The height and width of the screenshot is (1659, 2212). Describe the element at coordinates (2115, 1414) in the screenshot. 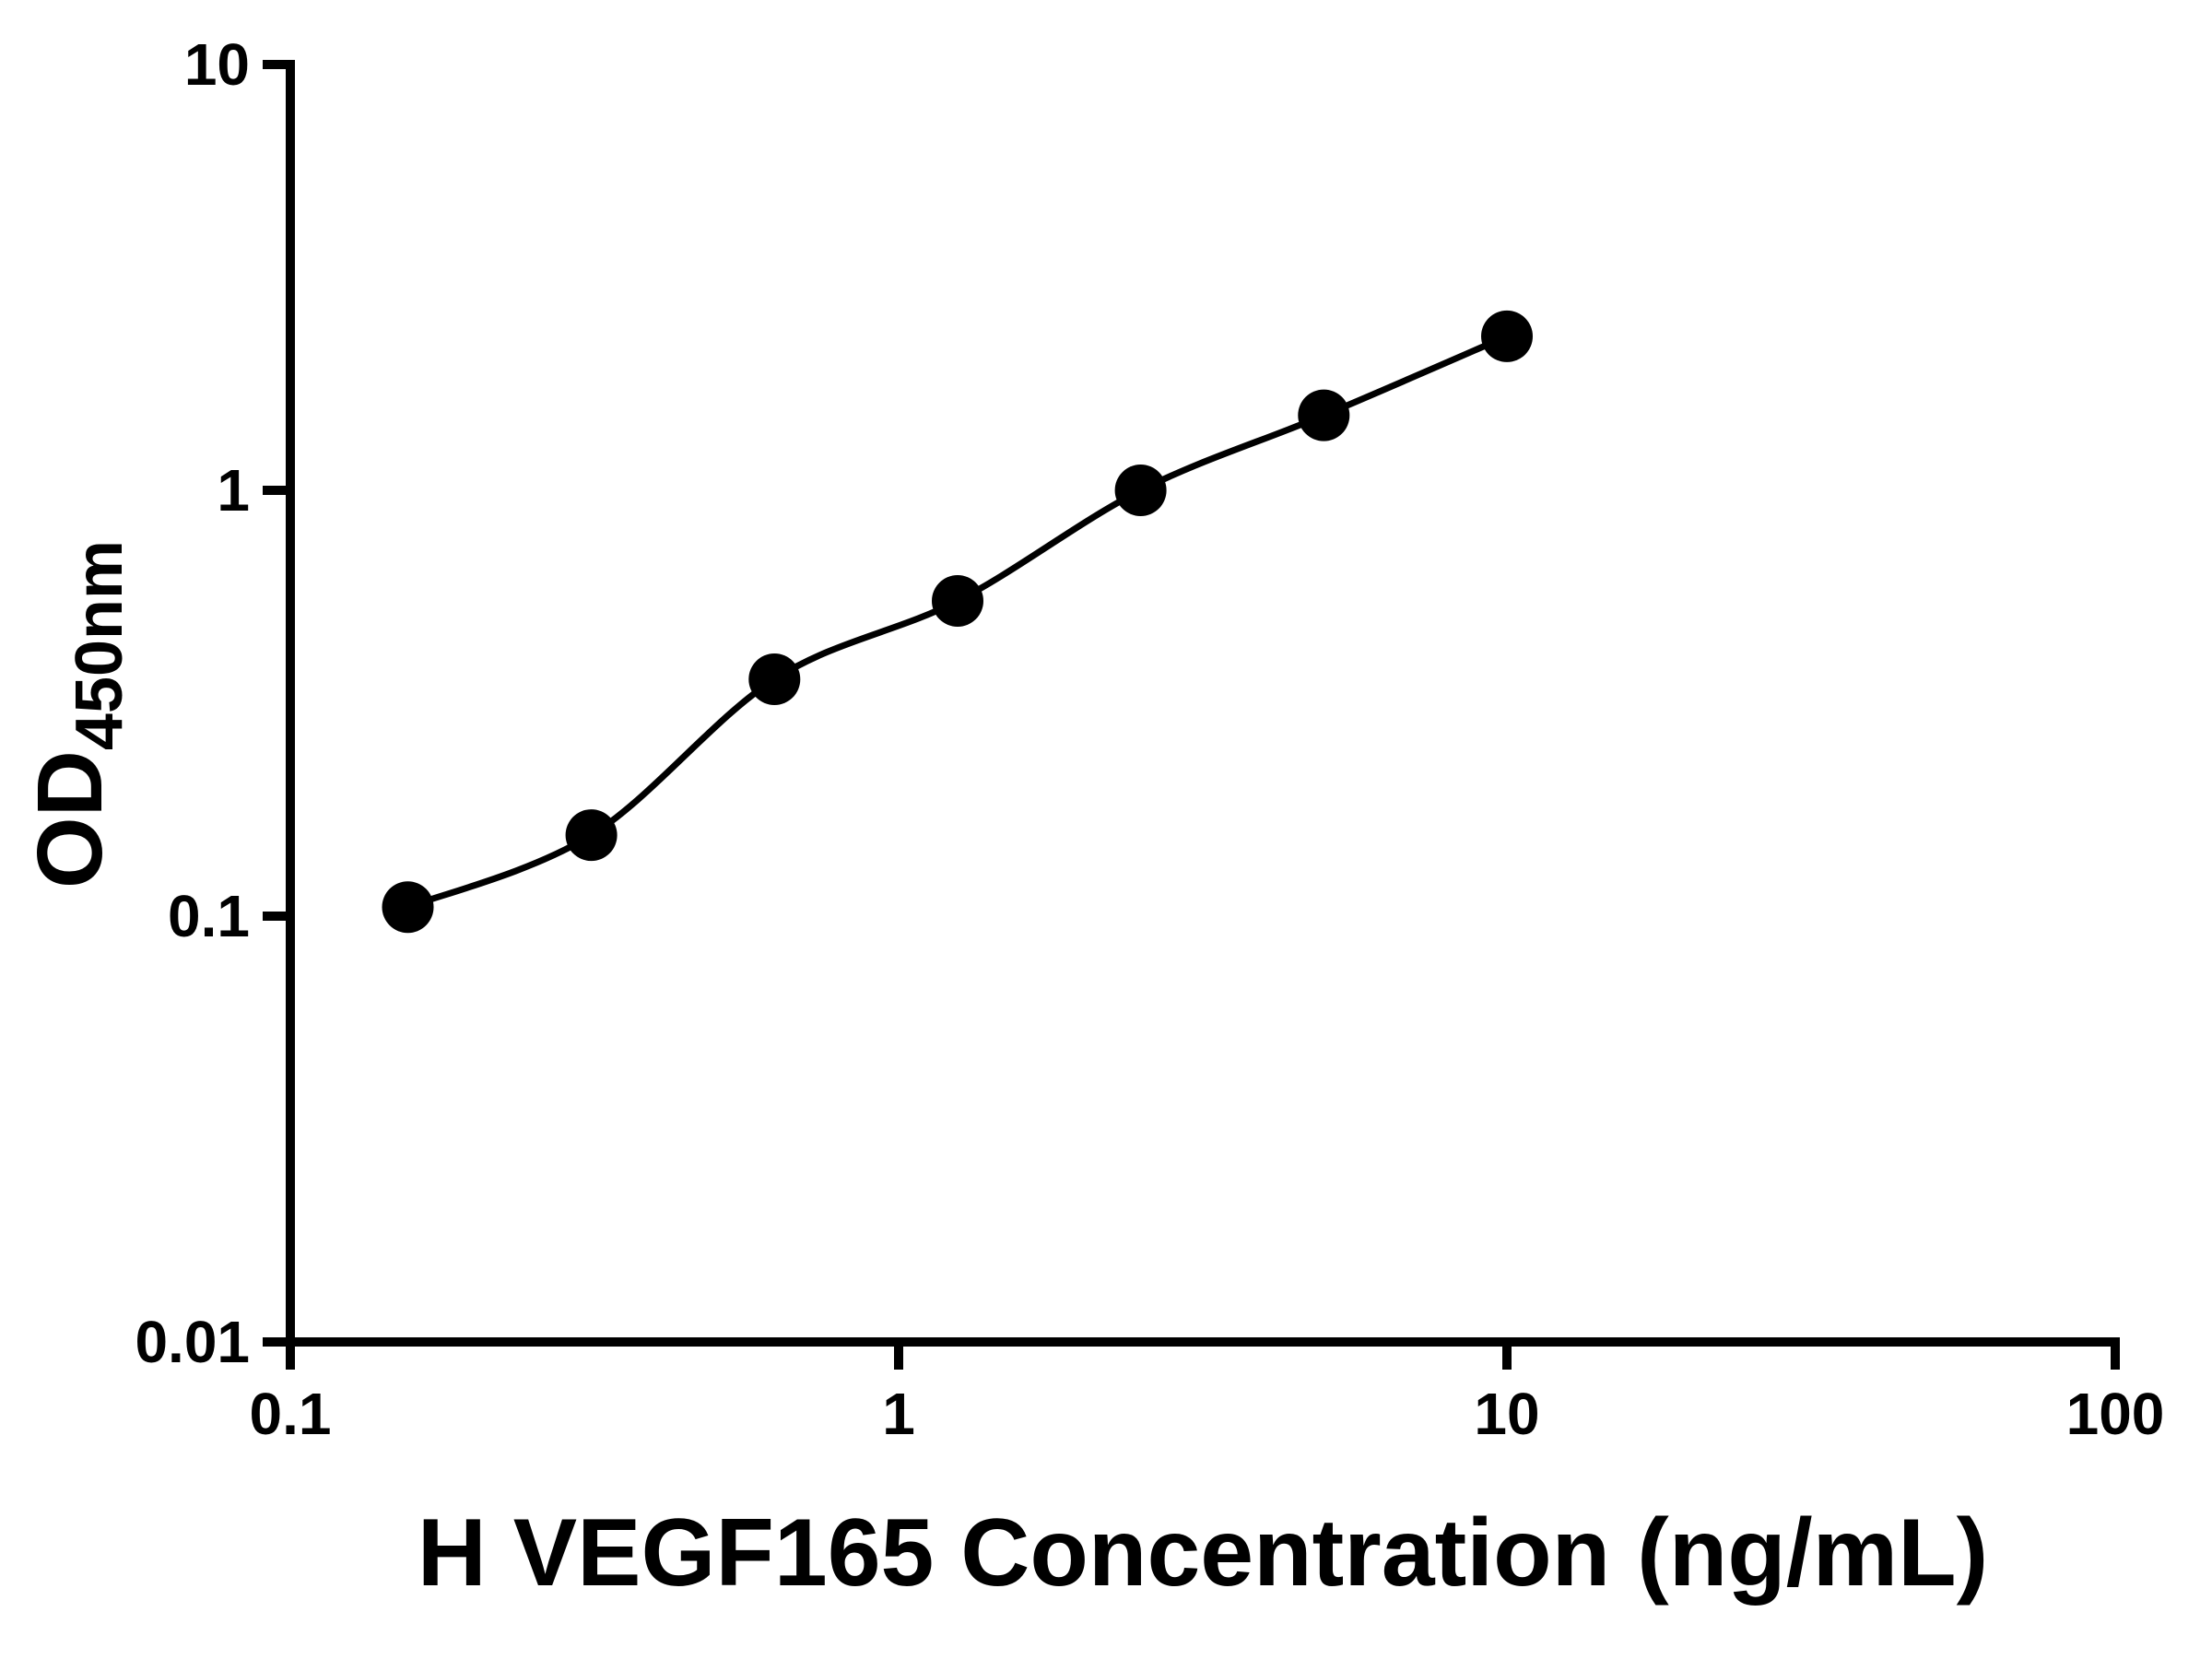

I see `x-tick-label: 100` at that location.